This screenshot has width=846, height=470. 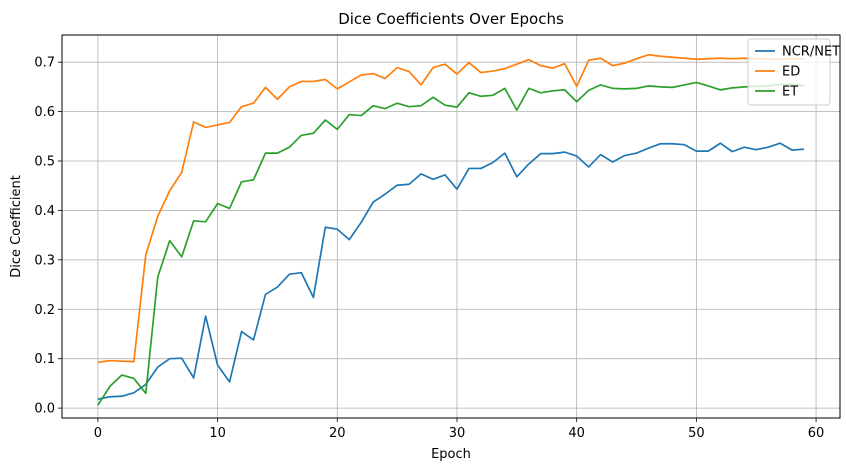 What do you see at coordinates (44, 310) in the screenshot?
I see `y-tick-label: 0.2` at bounding box center [44, 310].